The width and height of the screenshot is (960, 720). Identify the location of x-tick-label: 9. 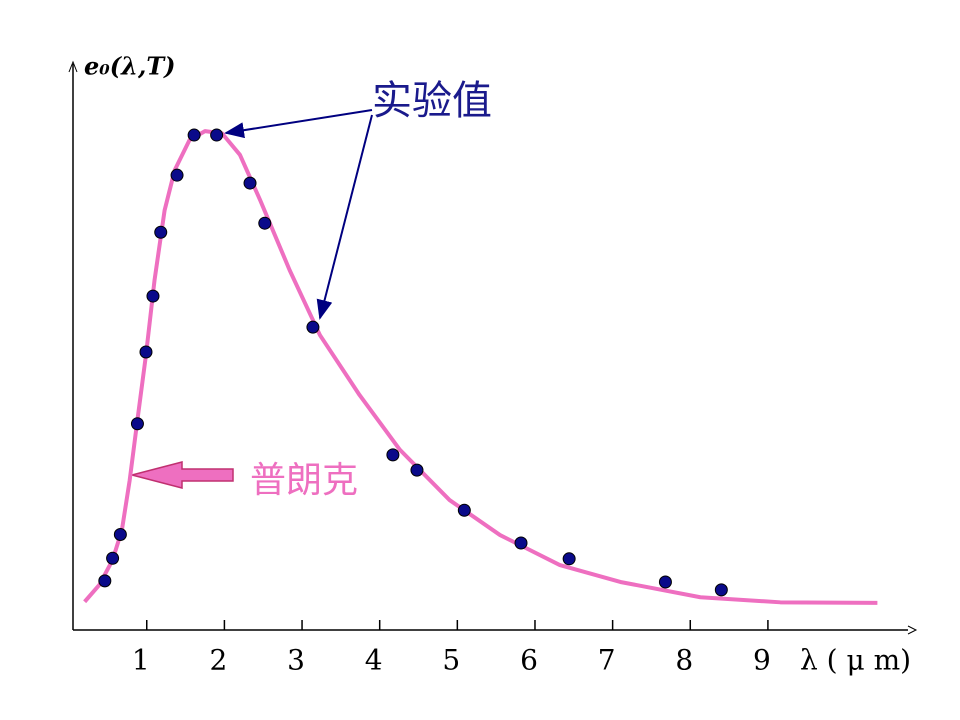
(762, 660).